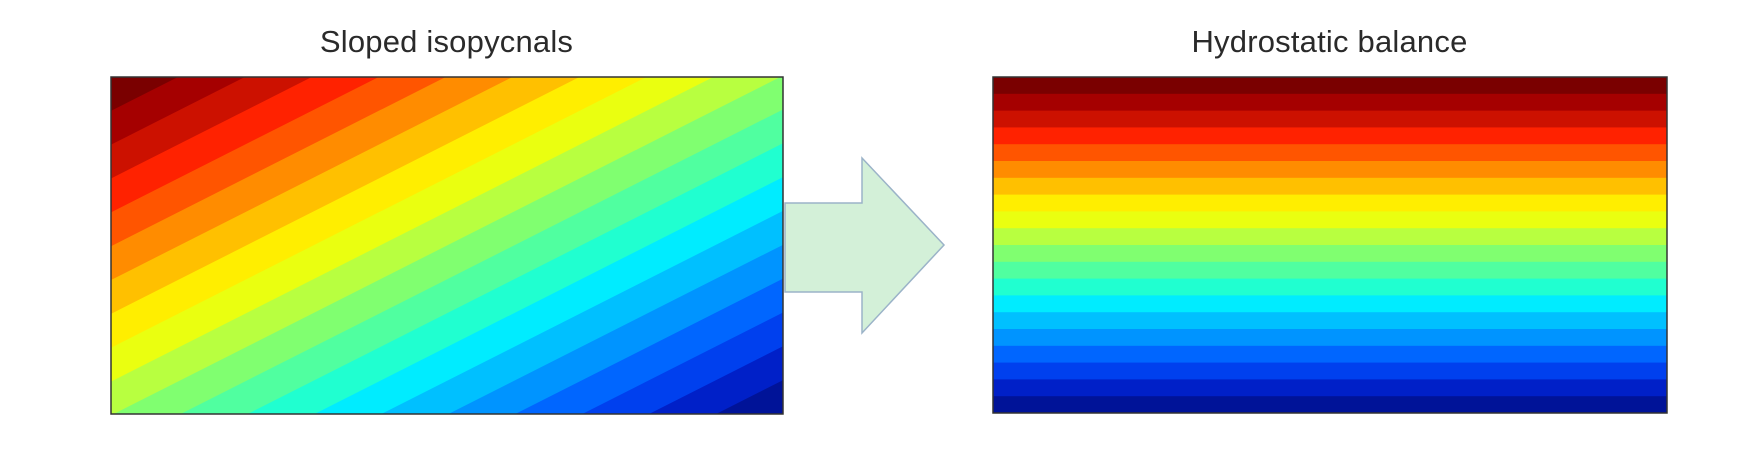  Describe the element at coordinates (865, 245) in the screenshot. I see `right-arrow-icon` at that location.